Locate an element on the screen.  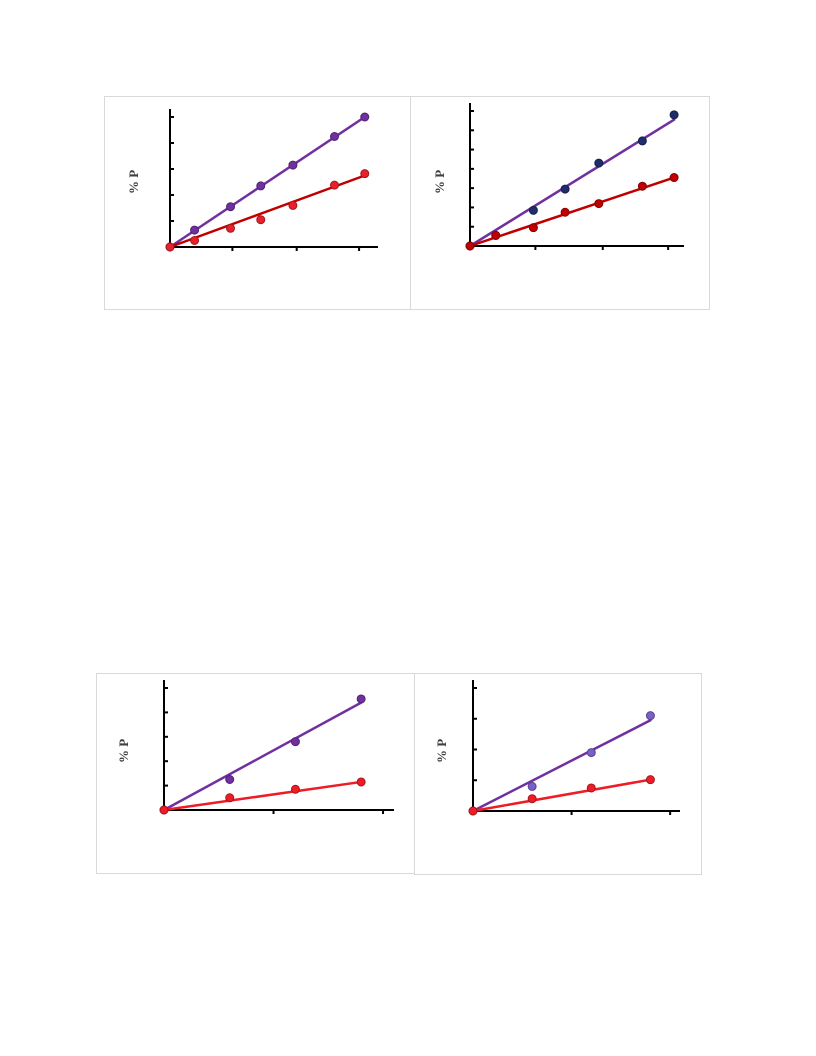
chart-panel-3: % P is located at coordinates (255, 773).